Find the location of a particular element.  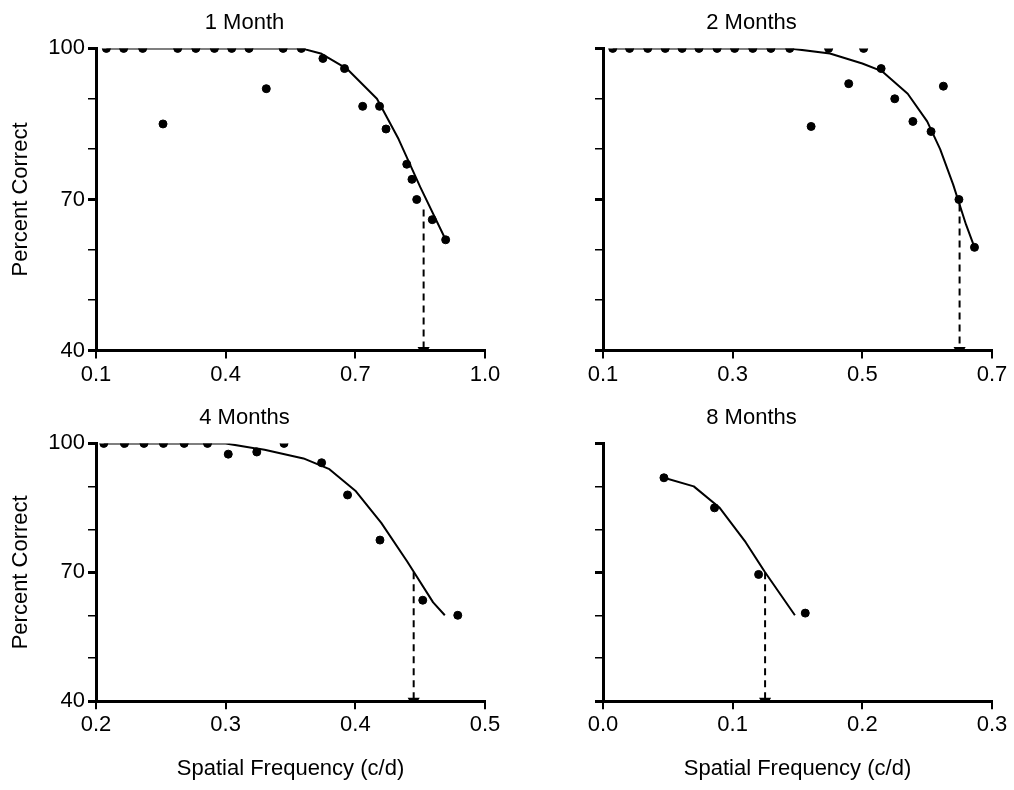

chart-title: 2 Months is located at coordinates (751, 22).